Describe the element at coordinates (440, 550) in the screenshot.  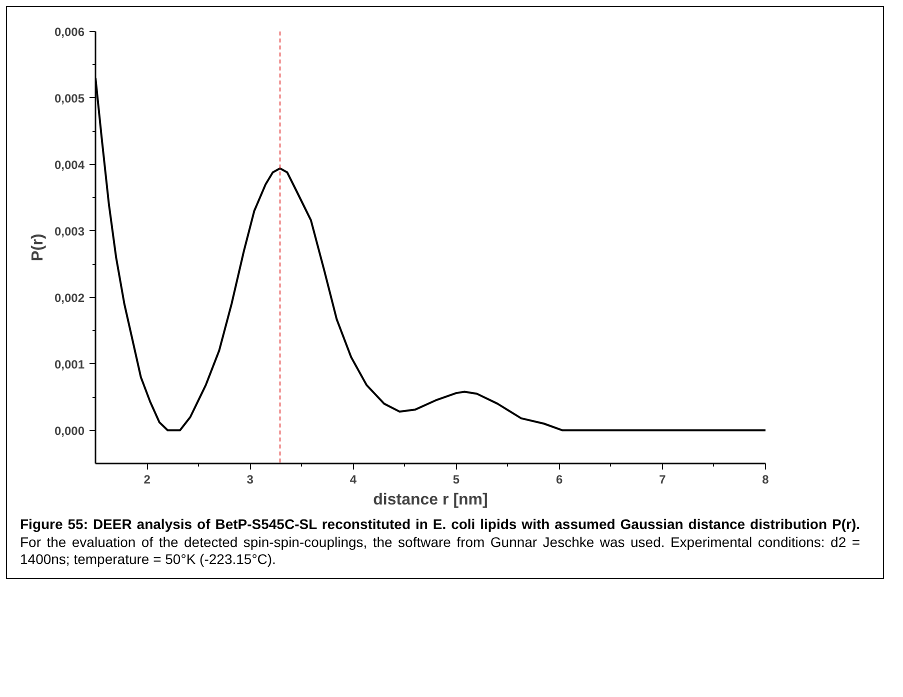
I see `text: For the evaluation of the detected spin-spin-couplings, the software from Gunnar Jeschke was used. Experimental conditions: d2 = 1400ns; temperature = 50°K (-223.15°C).` at that location.